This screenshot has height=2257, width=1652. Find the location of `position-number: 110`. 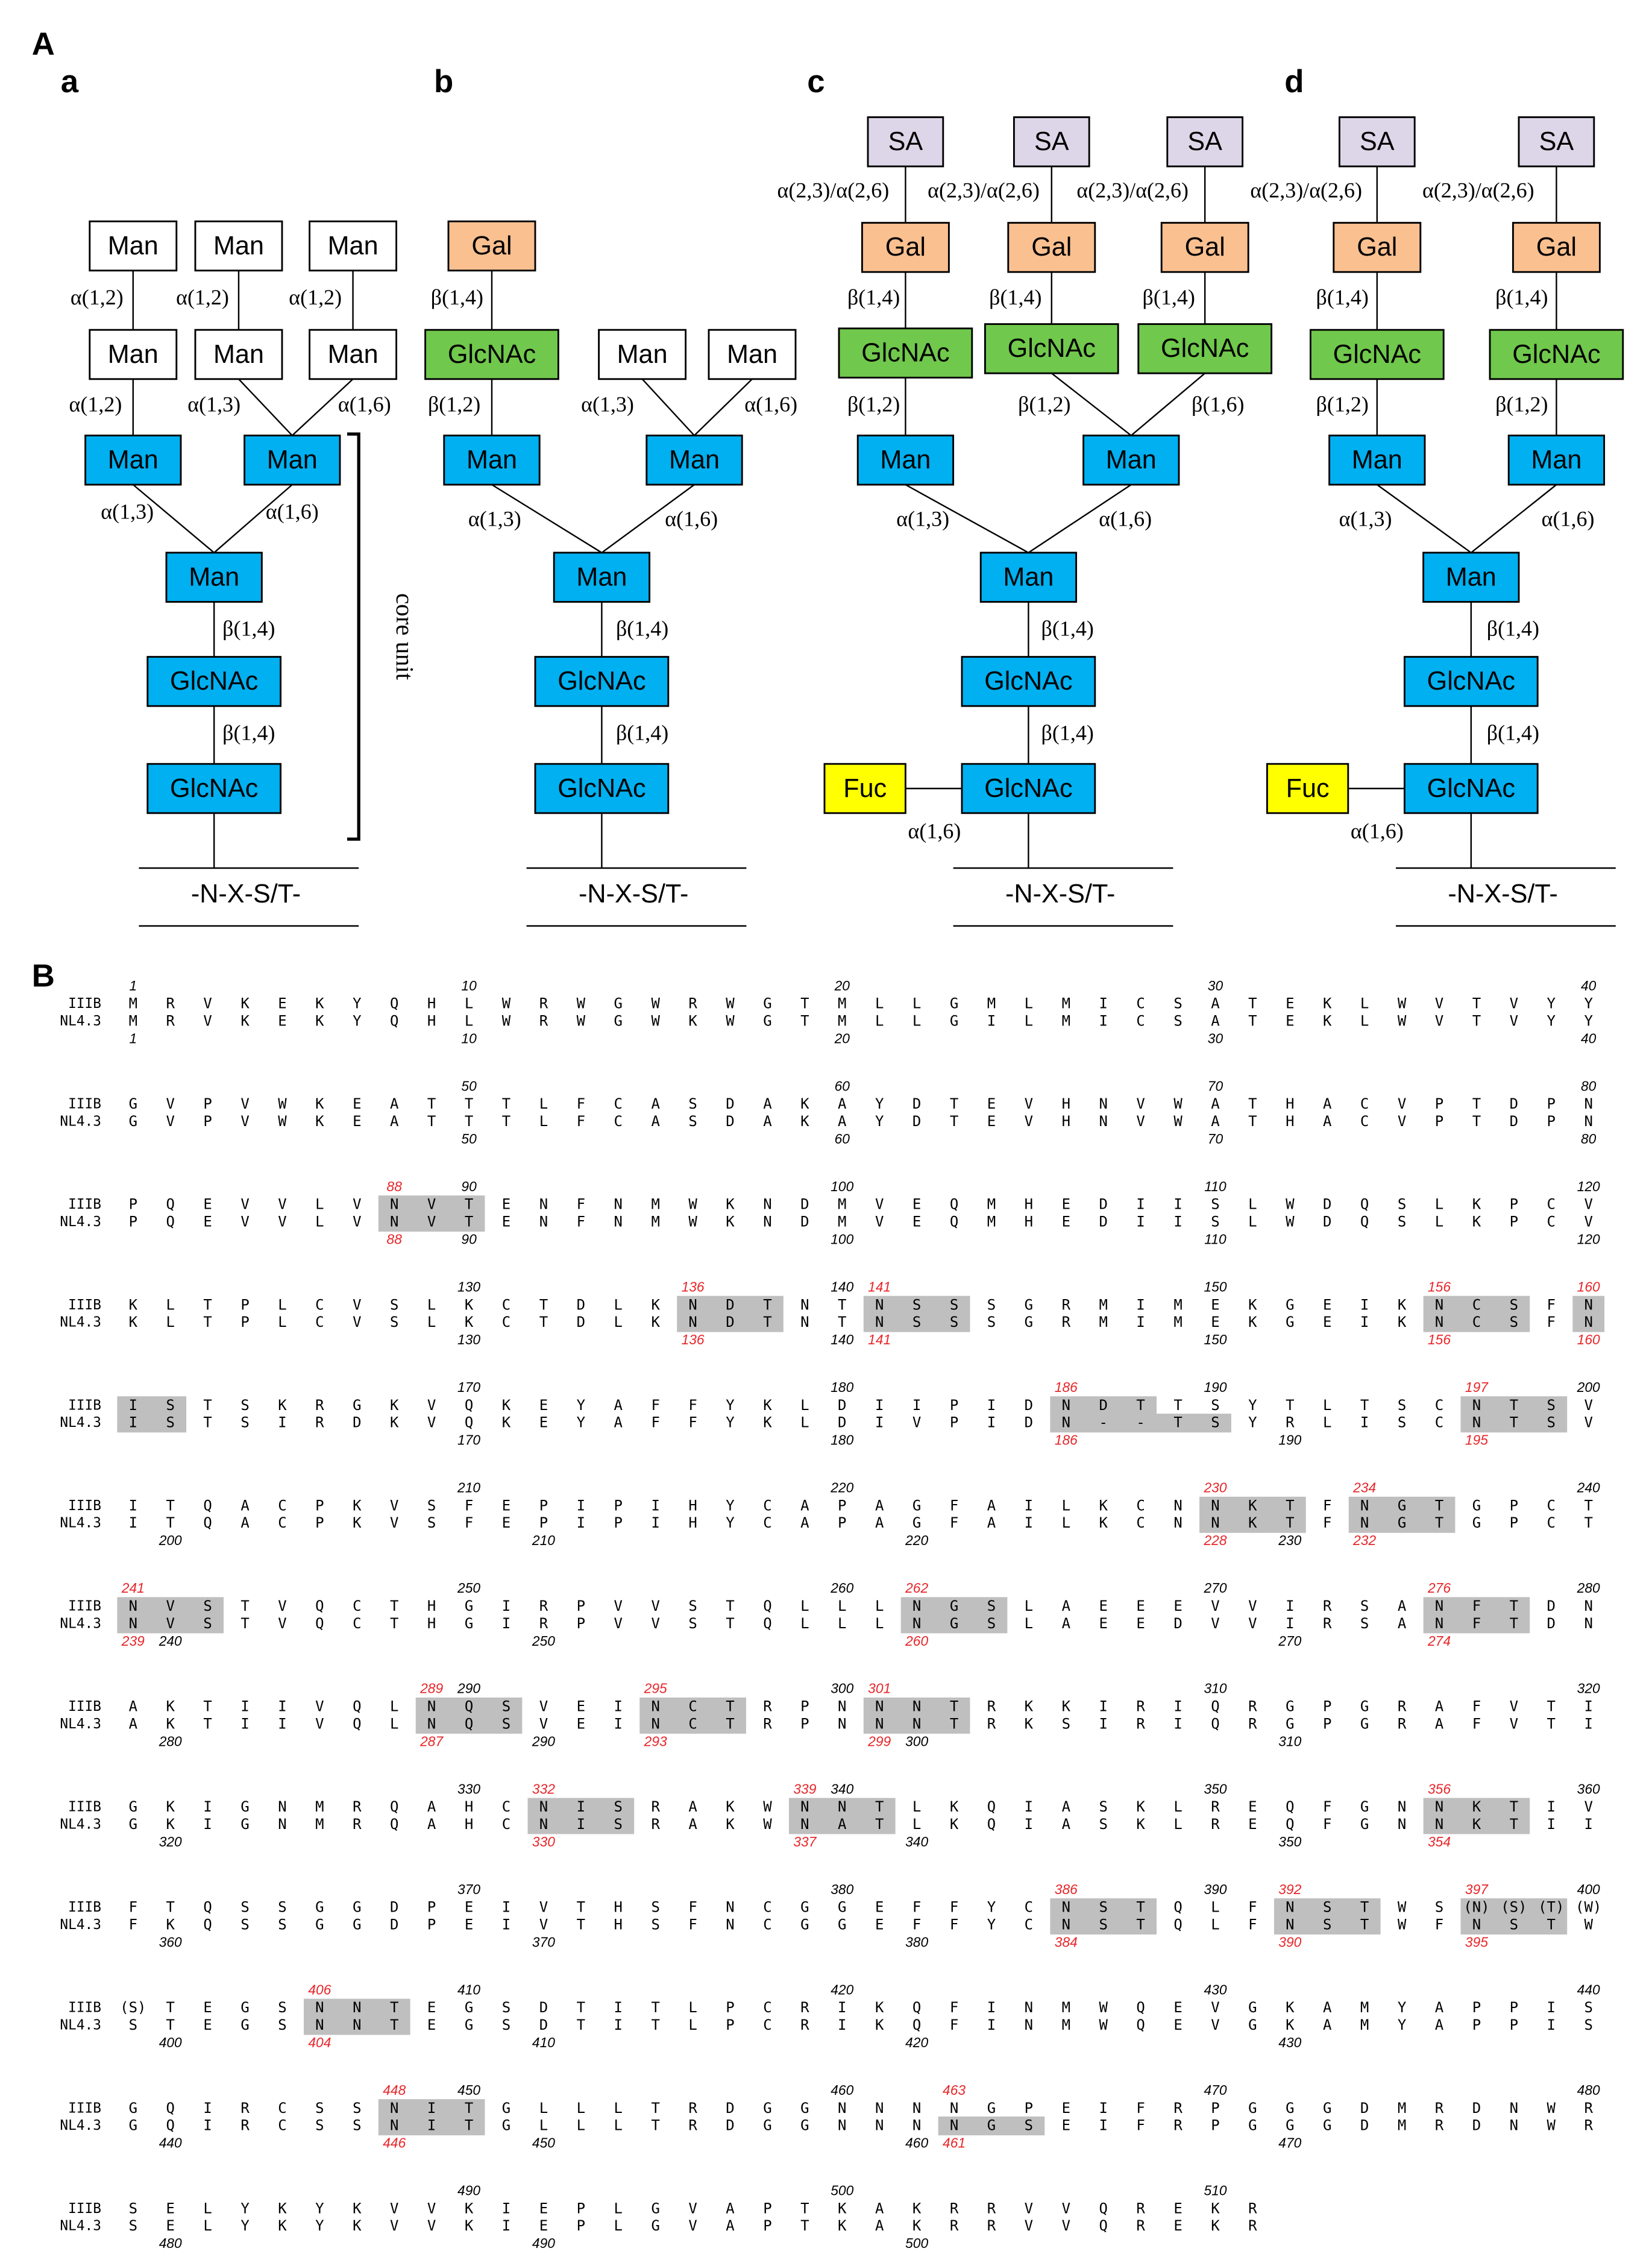

position-number: 110 is located at coordinates (1215, 1186).